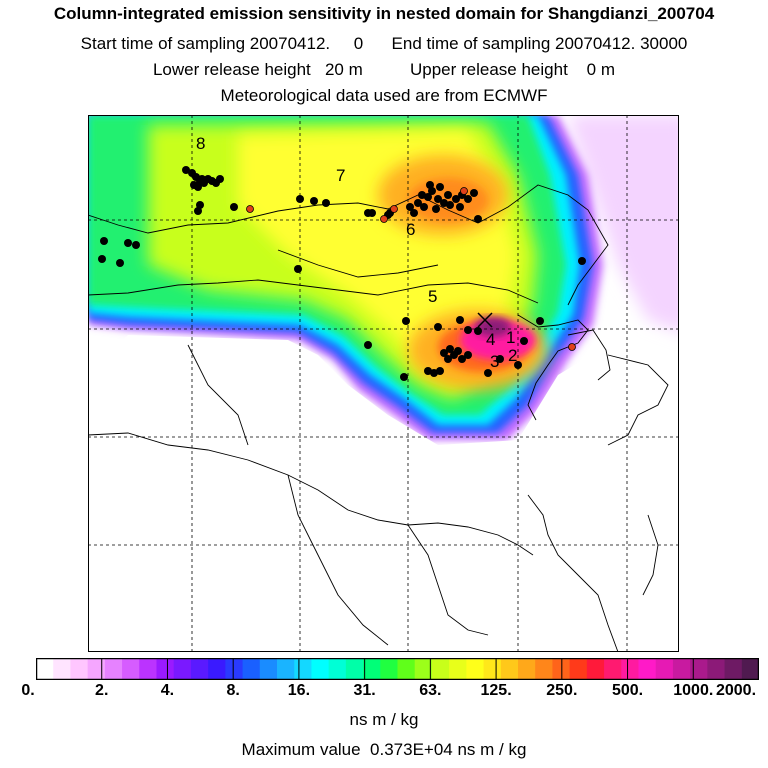  I want to click on trajectory-label: 8, so click(200, 143).